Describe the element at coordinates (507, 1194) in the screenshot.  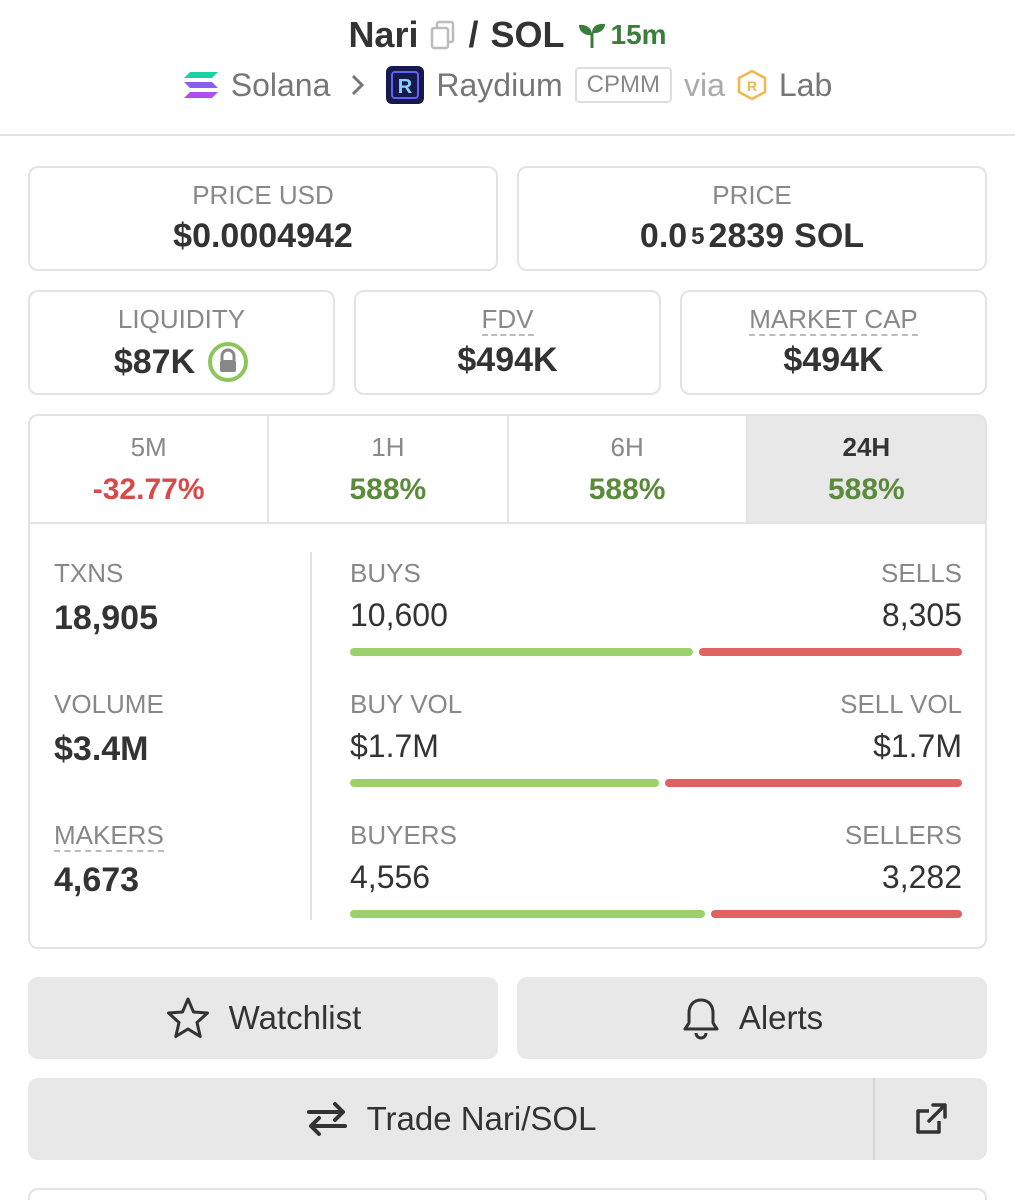
I see `next-section-card` at that location.